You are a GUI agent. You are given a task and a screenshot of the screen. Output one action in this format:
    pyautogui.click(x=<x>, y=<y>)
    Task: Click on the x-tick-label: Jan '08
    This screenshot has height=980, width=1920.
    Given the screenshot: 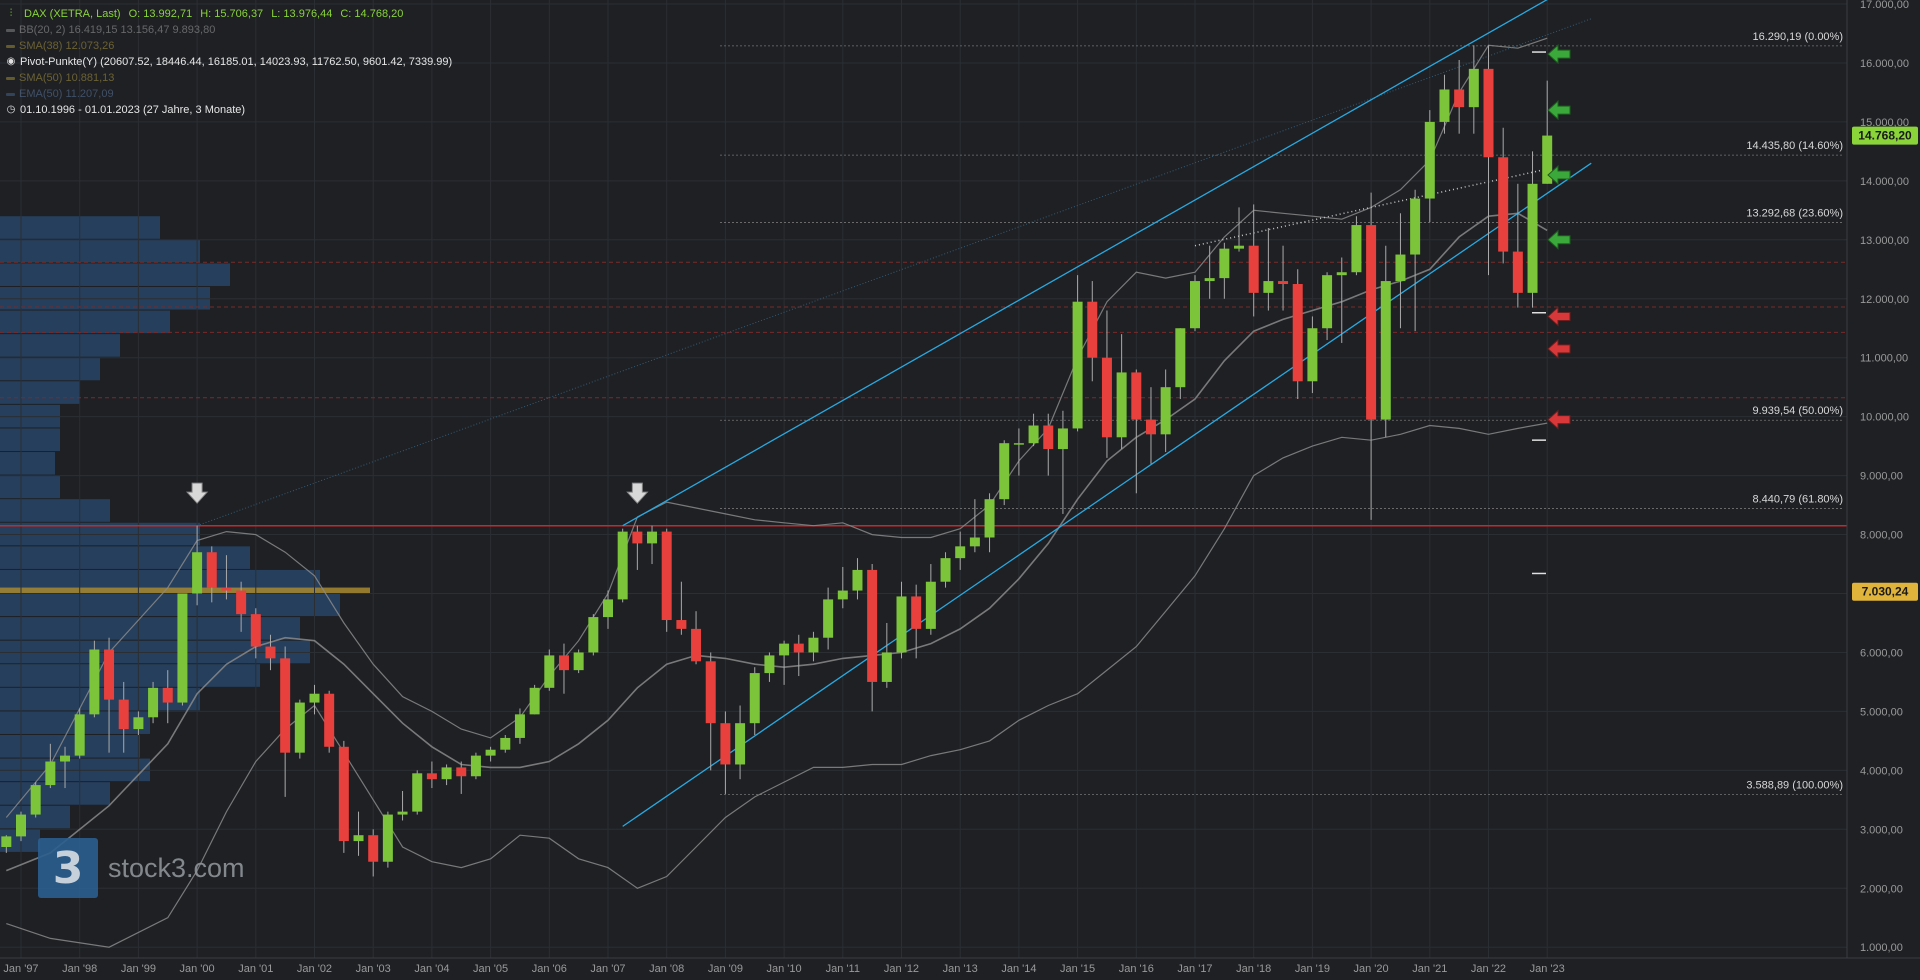 What is the action you would take?
    pyautogui.click(x=666, y=969)
    